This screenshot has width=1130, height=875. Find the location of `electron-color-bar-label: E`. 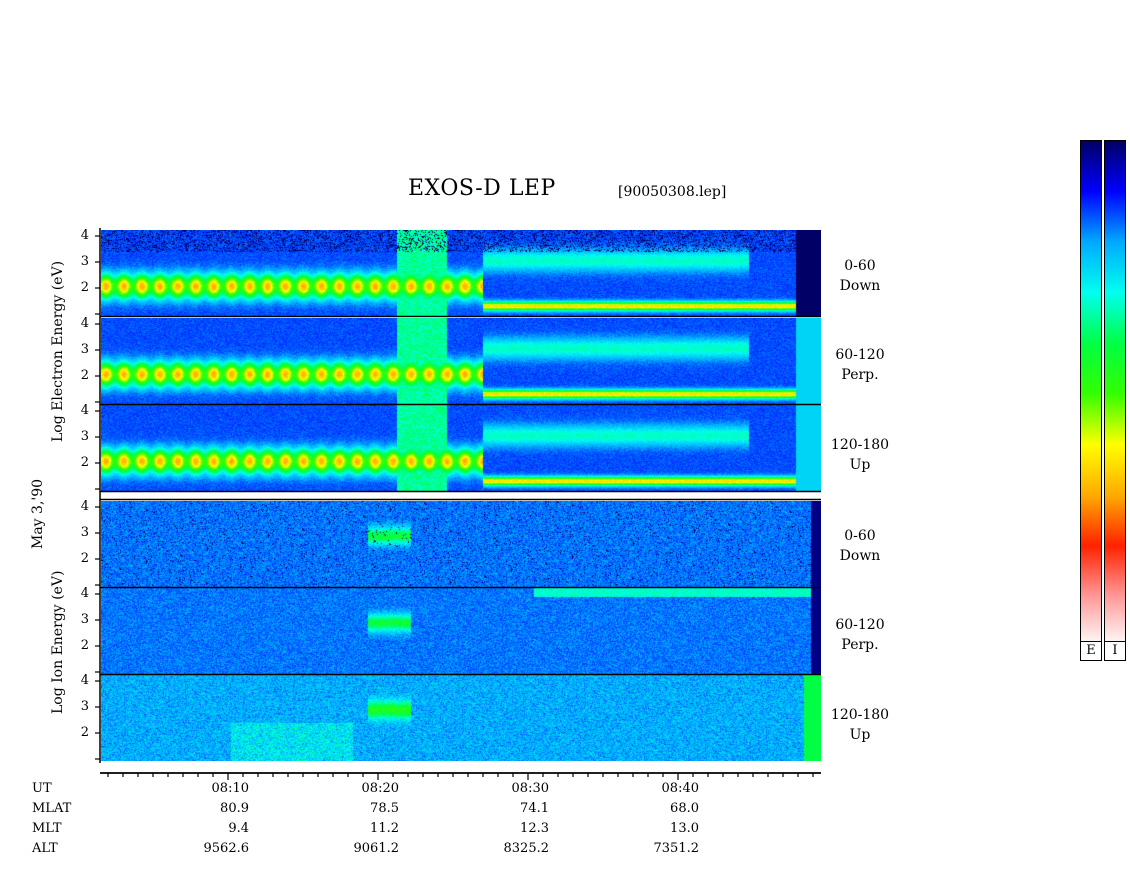

electron-color-bar-label: E is located at coordinates (1091, 651).